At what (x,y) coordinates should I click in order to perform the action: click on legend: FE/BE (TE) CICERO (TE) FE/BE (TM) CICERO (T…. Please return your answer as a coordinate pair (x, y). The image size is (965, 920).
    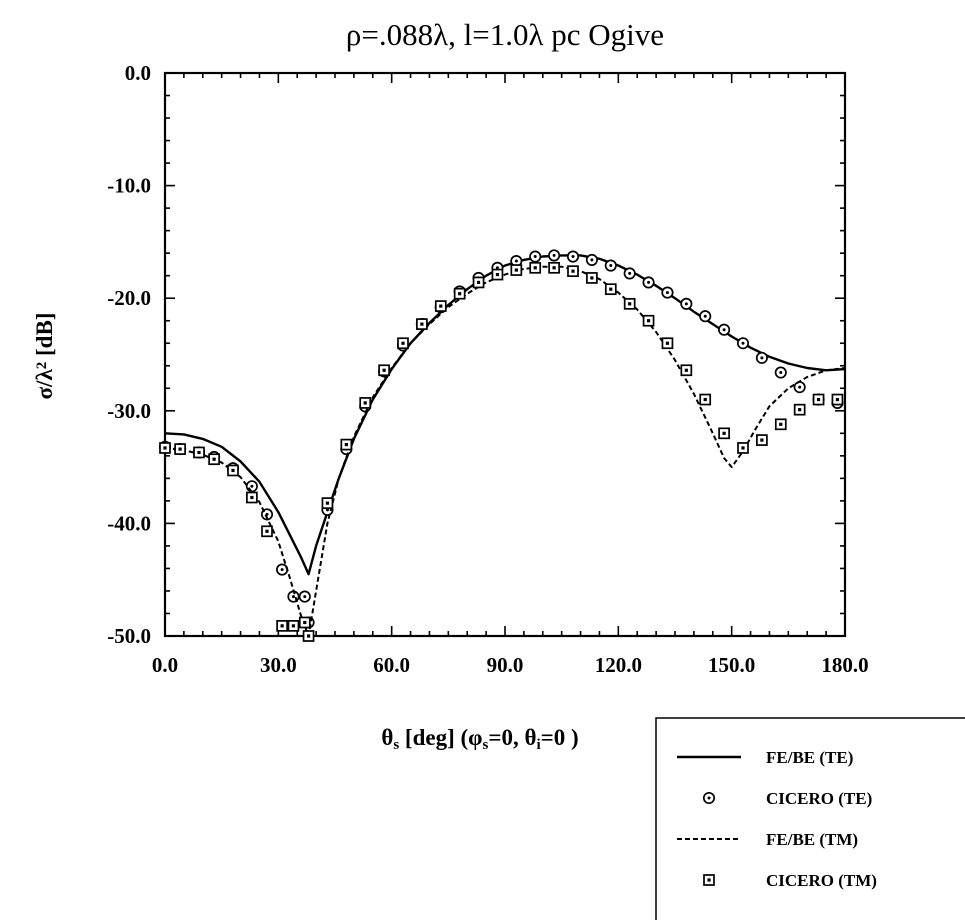
    Looking at the image, I should click on (810, 818).